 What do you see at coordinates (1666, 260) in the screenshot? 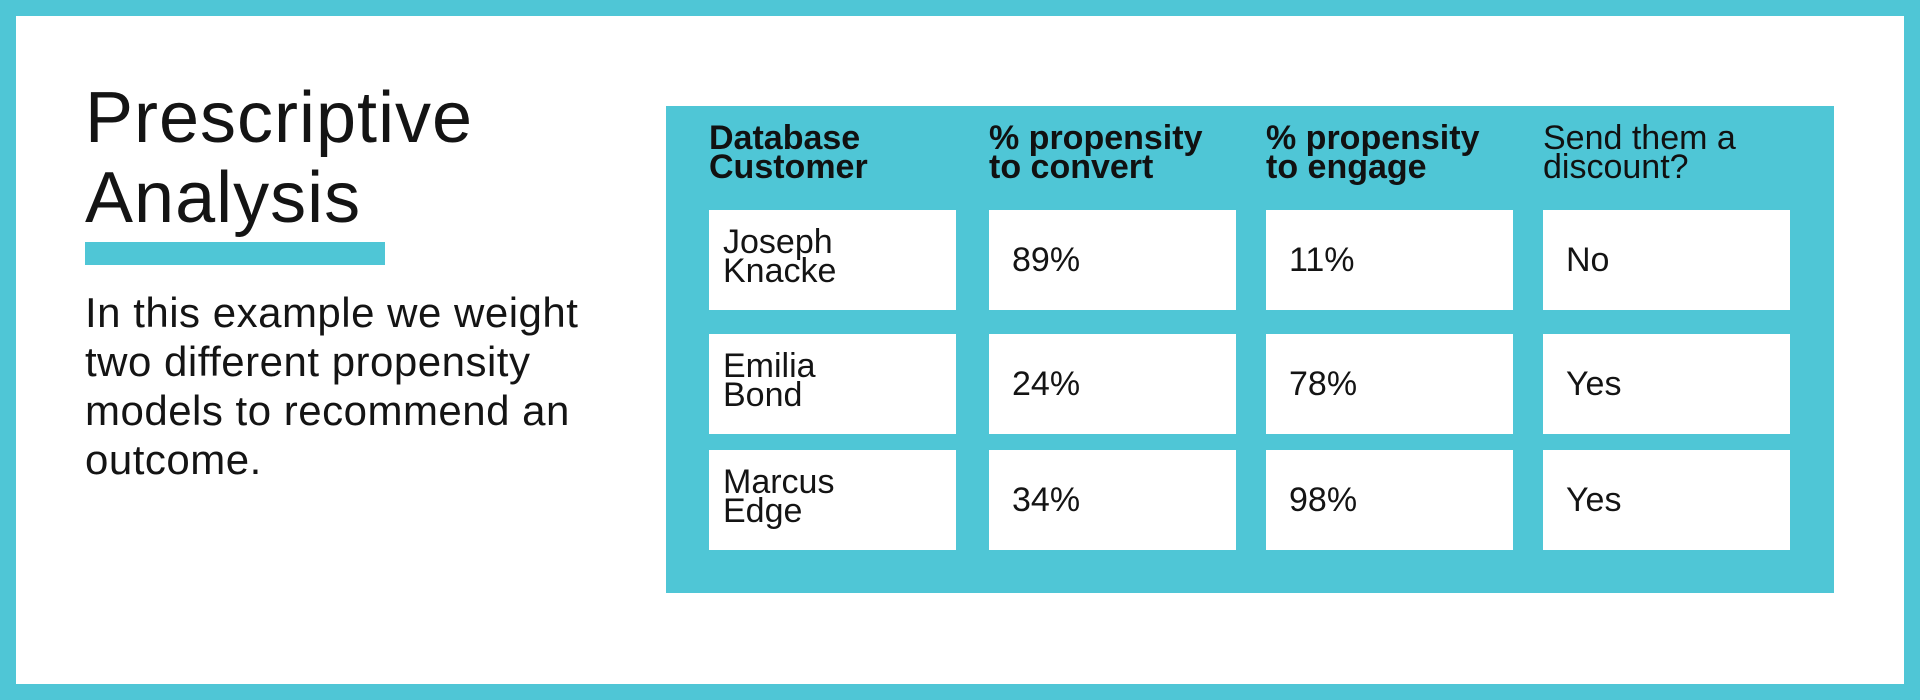
I see `discount-cell: No` at bounding box center [1666, 260].